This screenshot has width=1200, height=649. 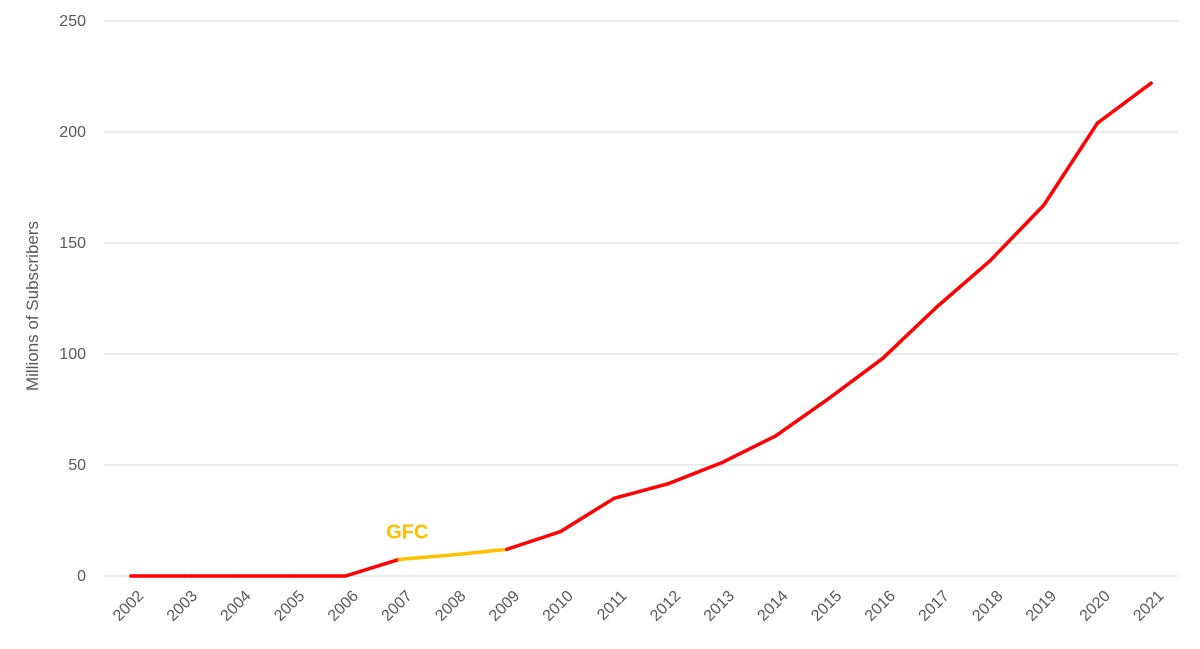 What do you see at coordinates (77, 465) in the screenshot?
I see `y-tick-label: 50` at bounding box center [77, 465].